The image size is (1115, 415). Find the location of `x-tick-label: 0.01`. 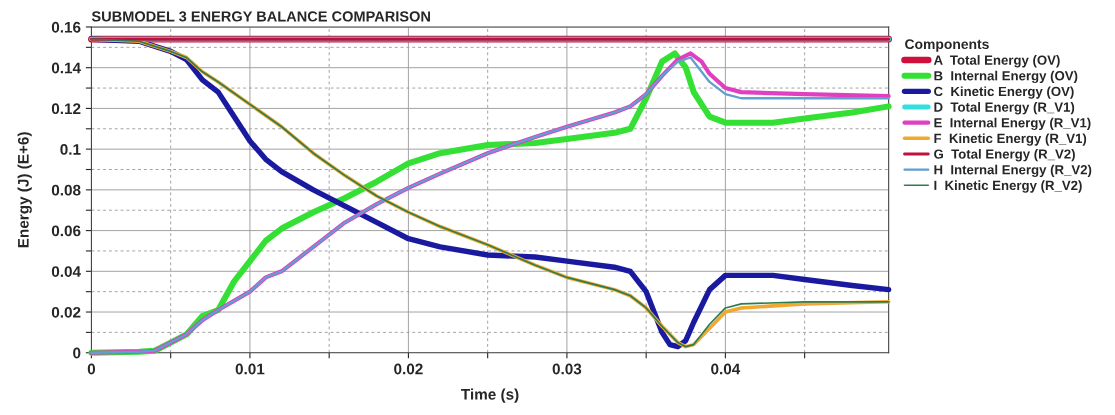

x-tick-label: 0.01 is located at coordinates (250, 369).